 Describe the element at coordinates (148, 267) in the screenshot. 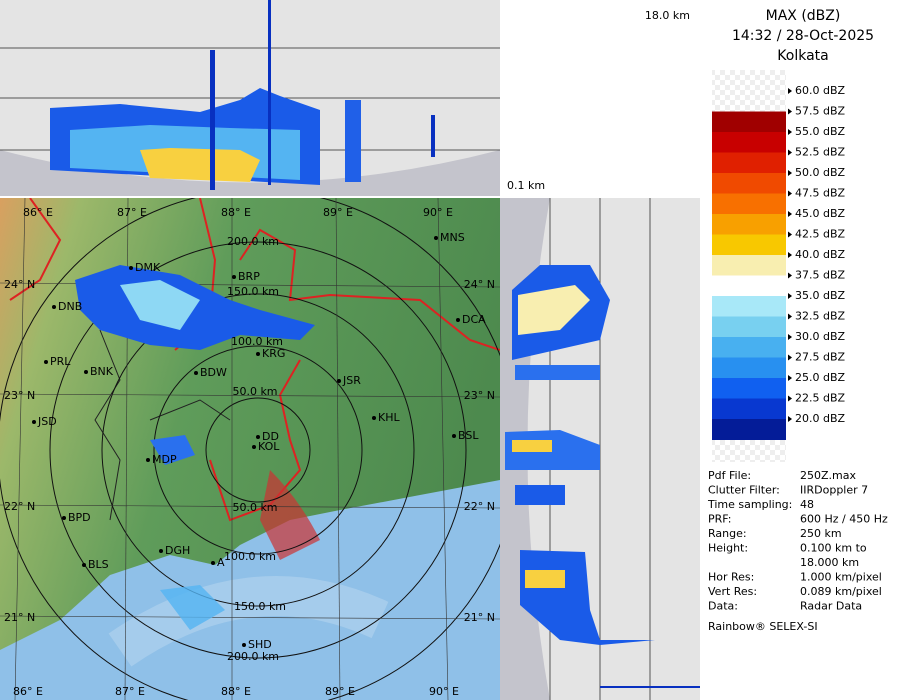

I see `station-label: DMK` at that location.